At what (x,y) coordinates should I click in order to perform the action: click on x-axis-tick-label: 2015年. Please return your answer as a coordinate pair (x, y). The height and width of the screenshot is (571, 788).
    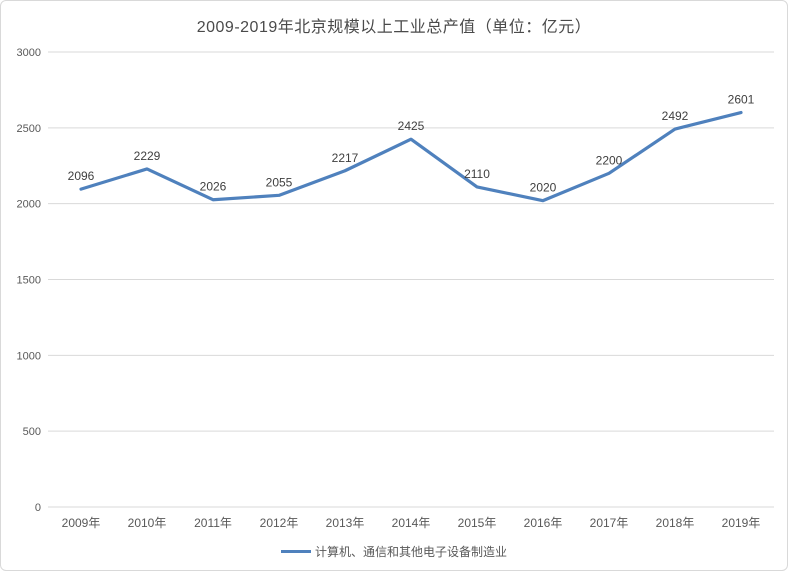
    Looking at the image, I should click on (477, 523).